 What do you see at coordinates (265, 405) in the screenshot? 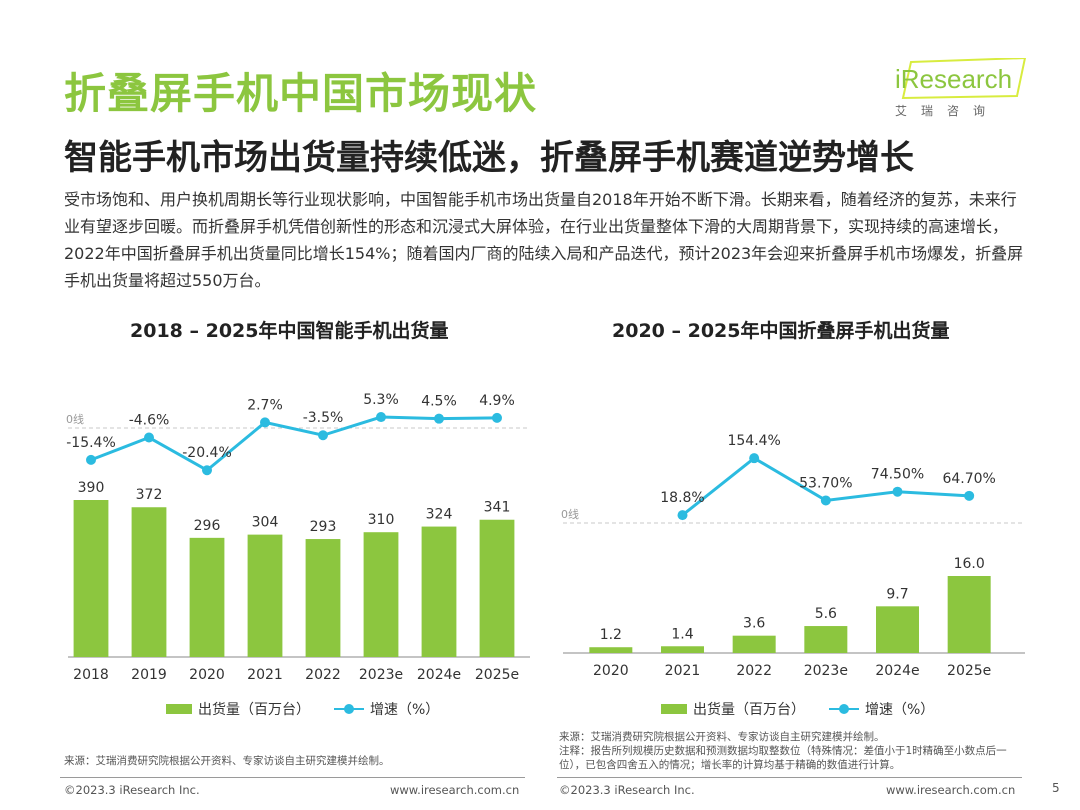
I see `growth-value-label: 2.7%` at bounding box center [265, 405].